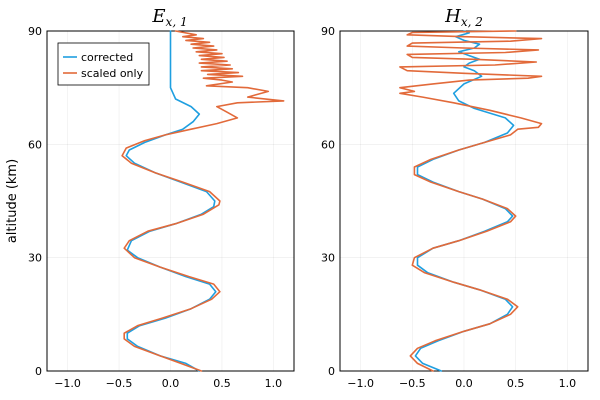 The width and height of the screenshot is (600, 400). Describe the element at coordinates (463, 17) in the screenshot. I see `panel-right-title: Hx, 2` at that location.